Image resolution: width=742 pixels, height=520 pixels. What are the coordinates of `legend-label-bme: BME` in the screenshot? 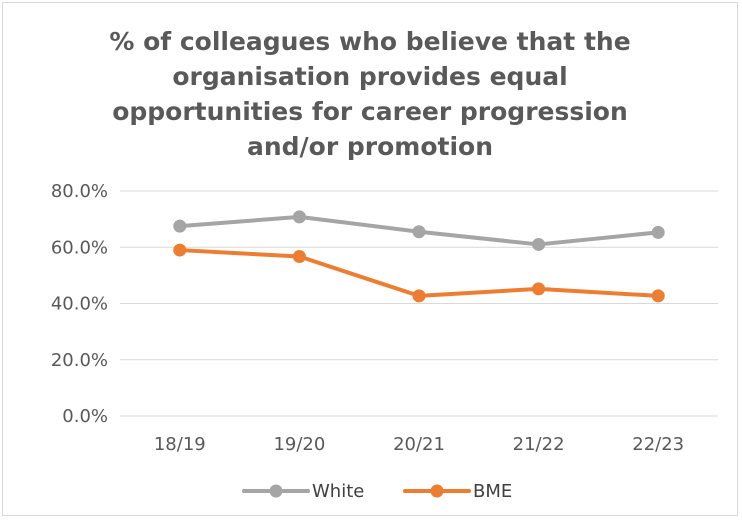 It's located at (492, 491).